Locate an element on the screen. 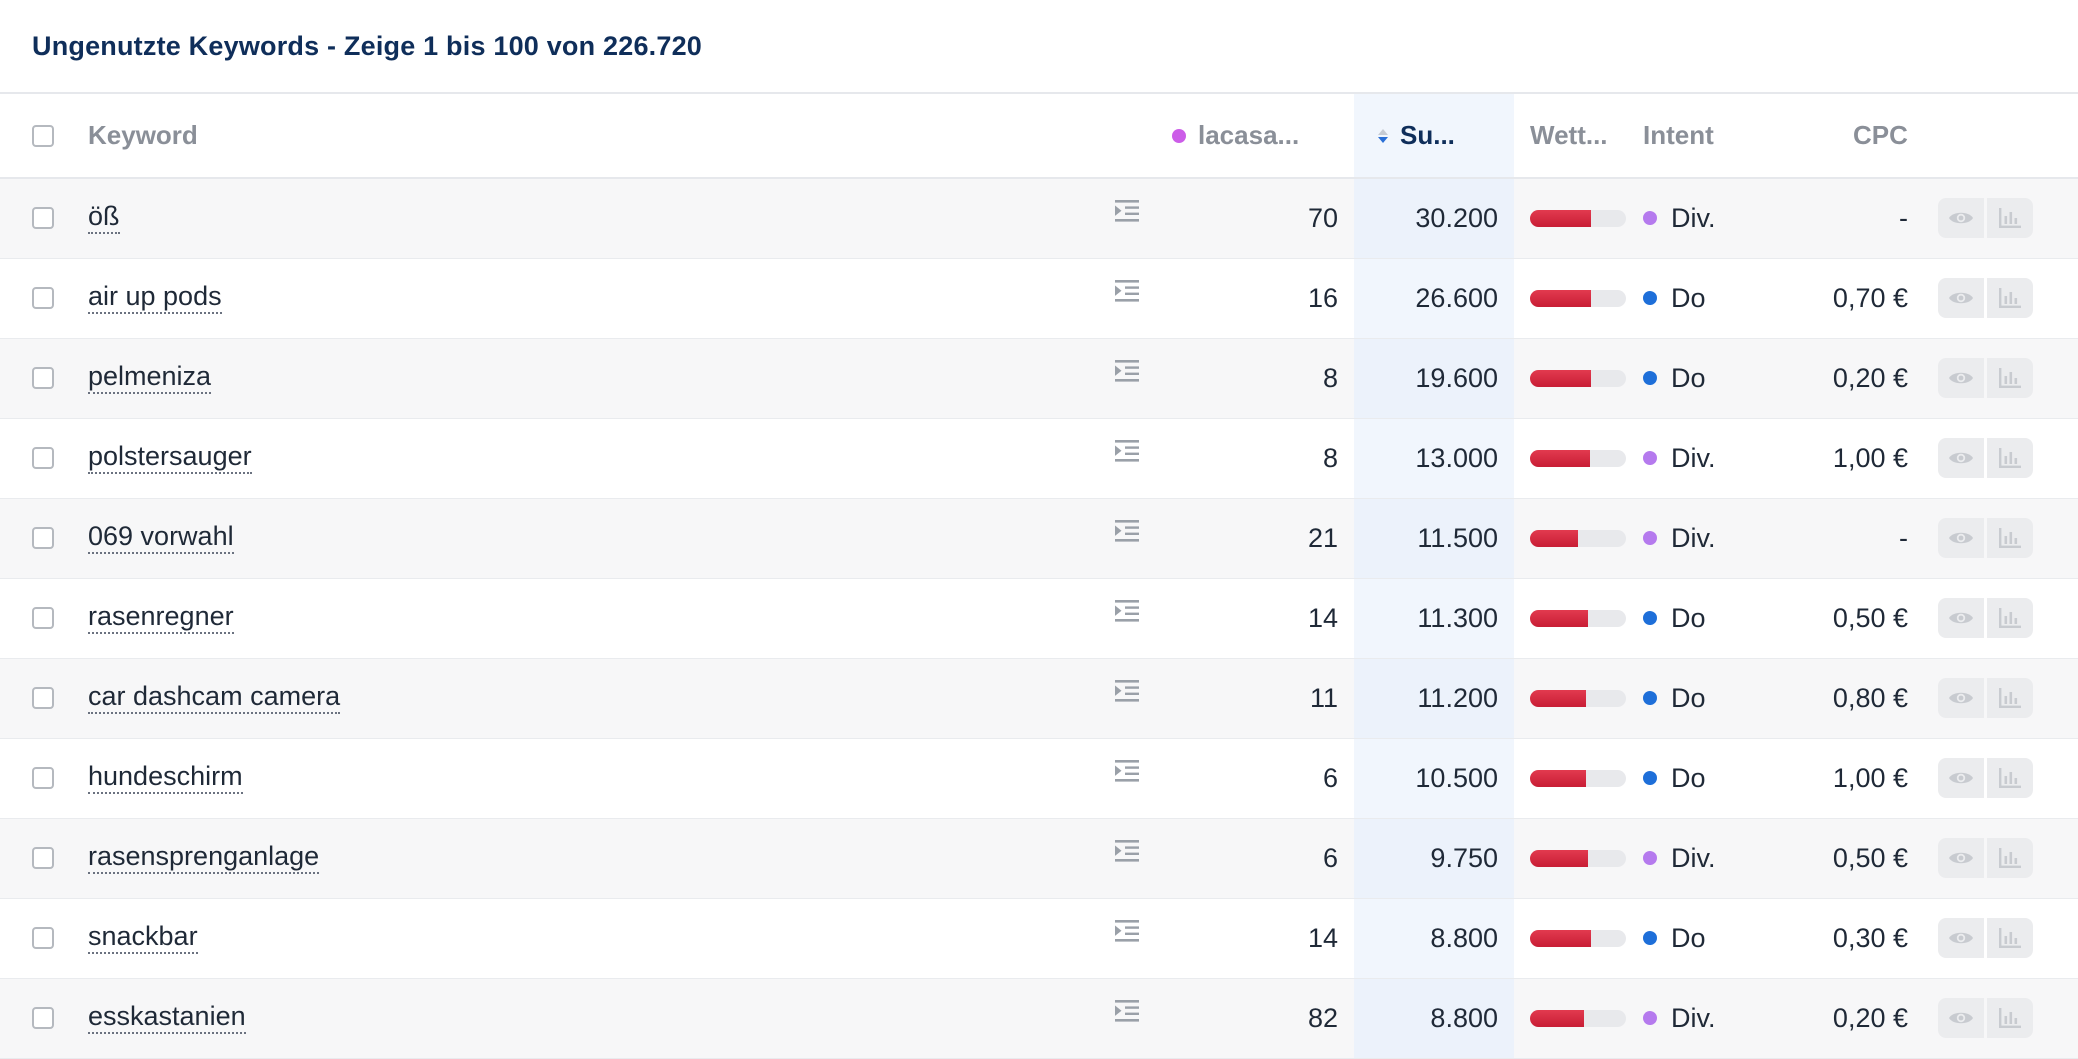 This screenshot has height=1059, width=2078. keyword-link: car dashcam camera is located at coordinates (214, 697).